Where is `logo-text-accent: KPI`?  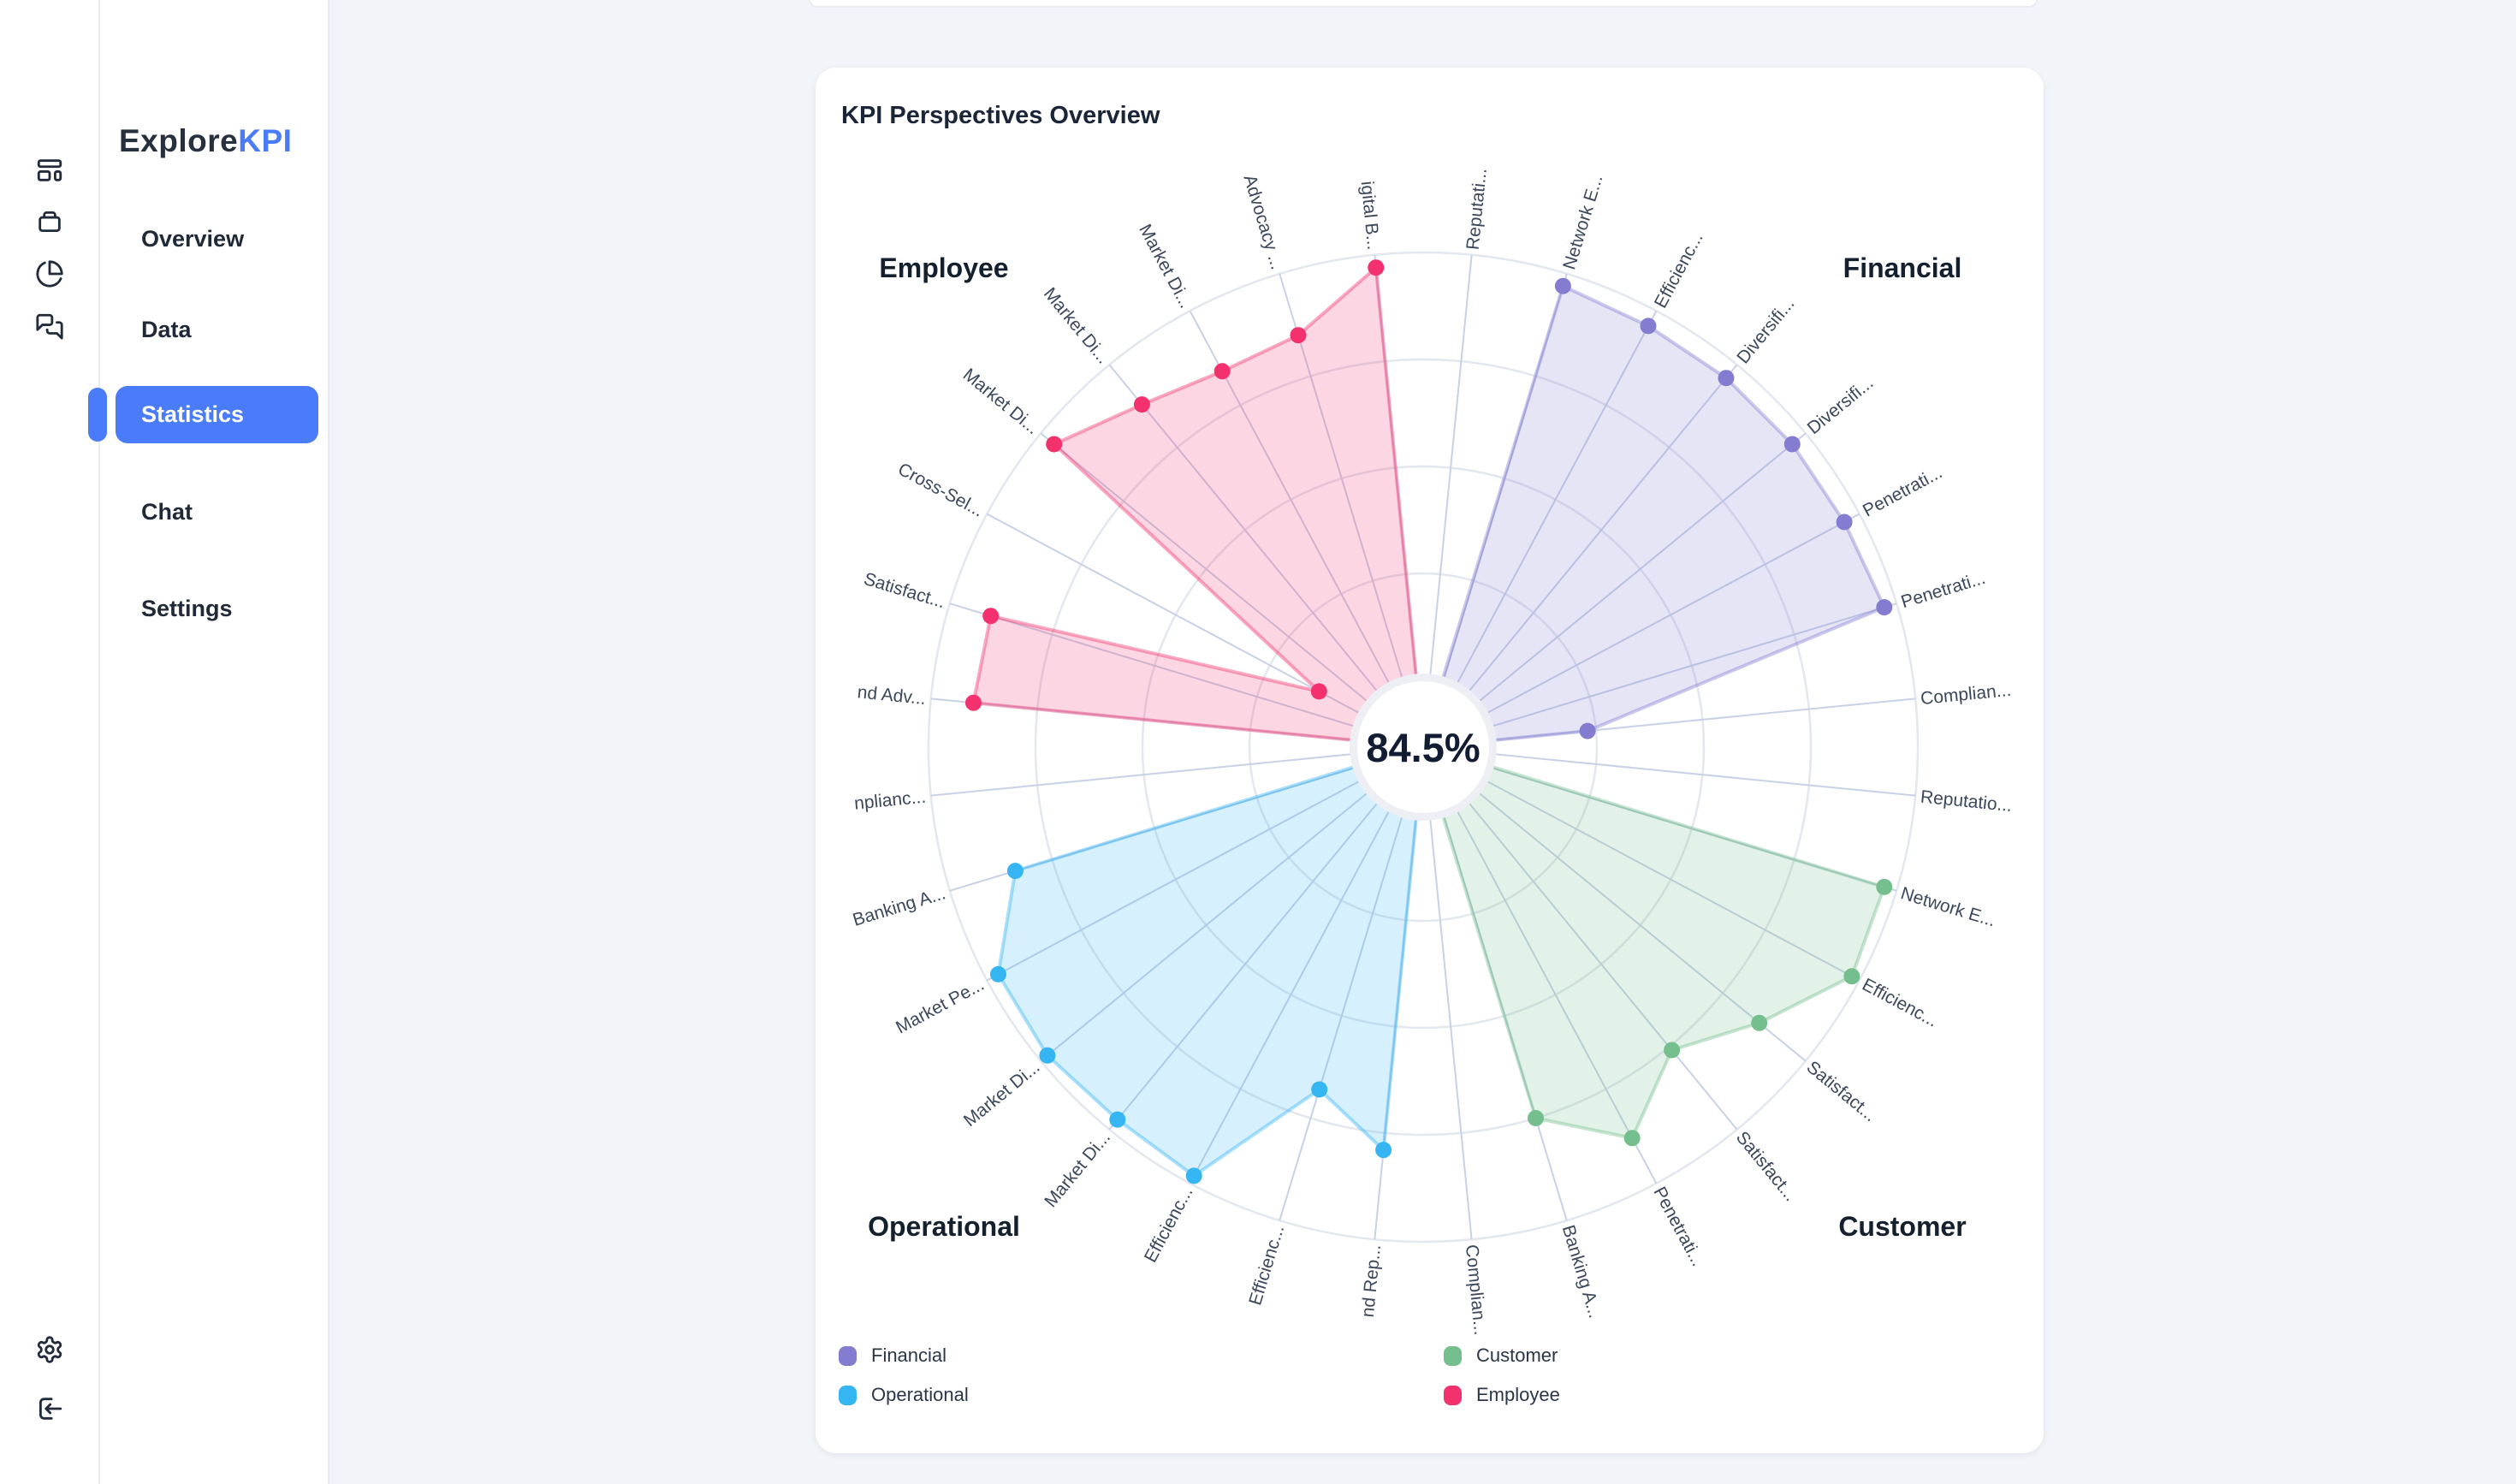 logo-text-accent: KPI is located at coordinates (265, 141).